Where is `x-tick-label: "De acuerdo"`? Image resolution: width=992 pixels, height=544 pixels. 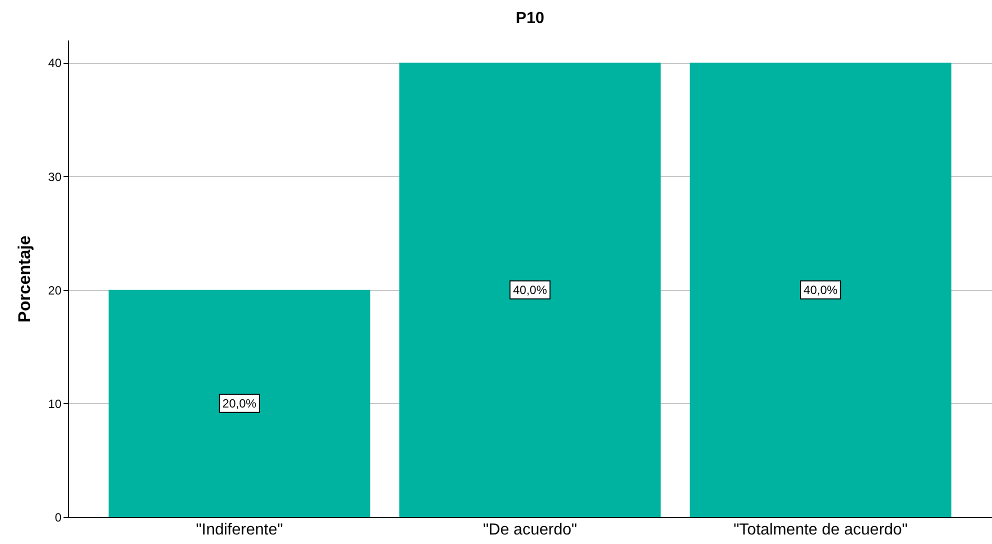
x-tick-label: "De acuerdo" is located at coordinates (530, 530).